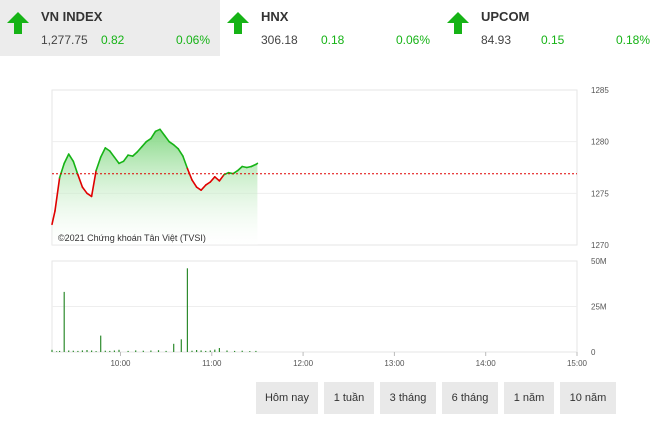 The width and height of the screenshot is (660, 439). I want to click on volume-y-tick-label: 0, so click(593, 352).